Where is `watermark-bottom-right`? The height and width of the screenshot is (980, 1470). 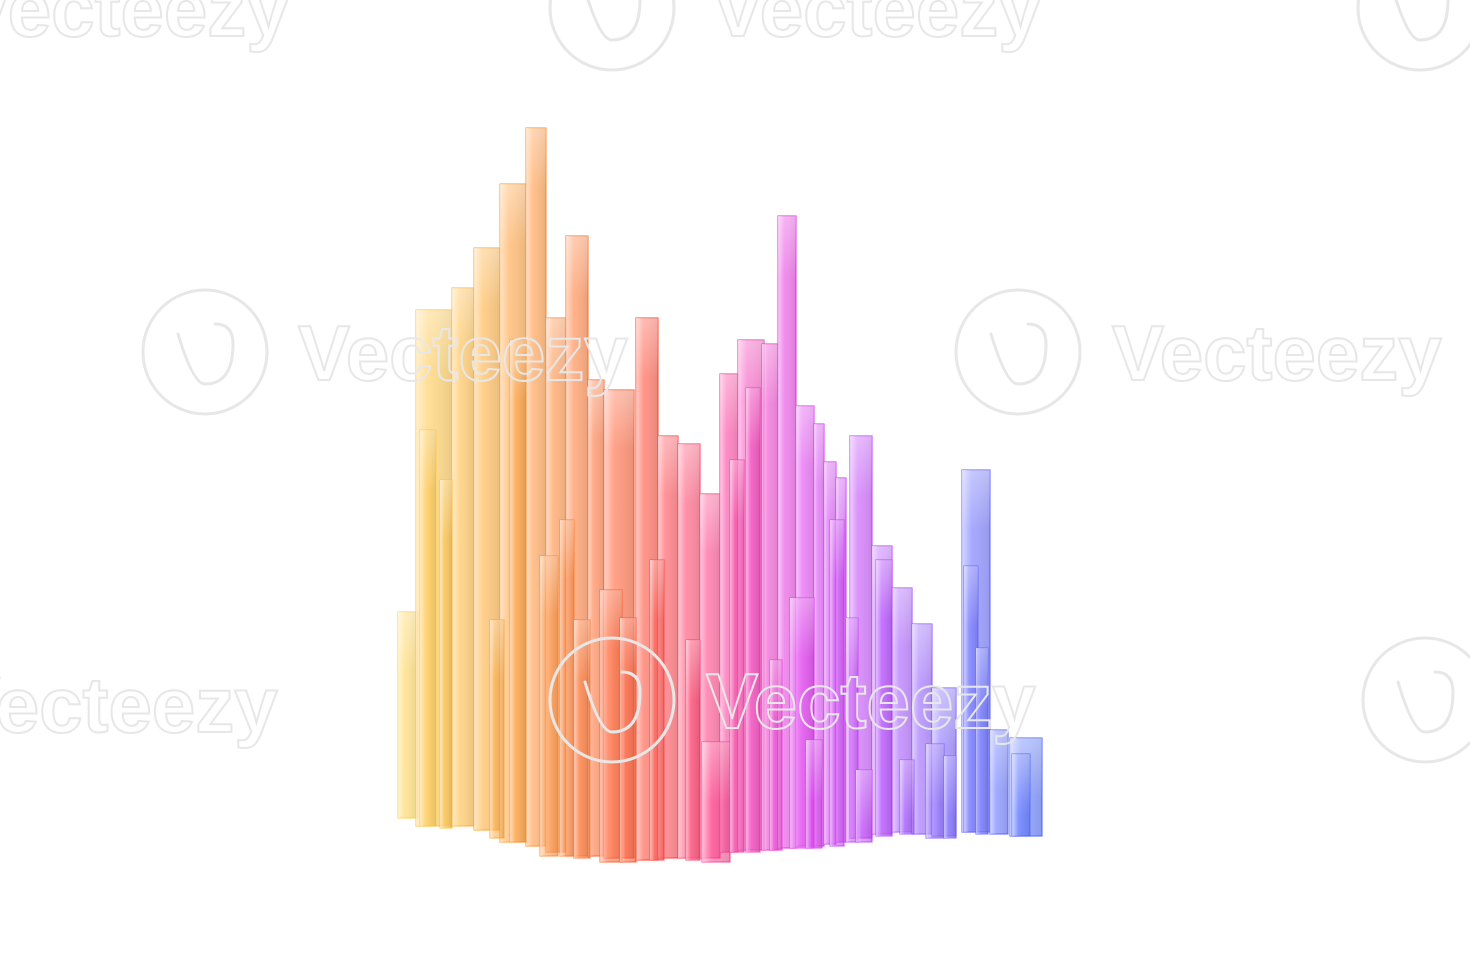 watermark-bottom-right is located at coordinates (1415, 700).